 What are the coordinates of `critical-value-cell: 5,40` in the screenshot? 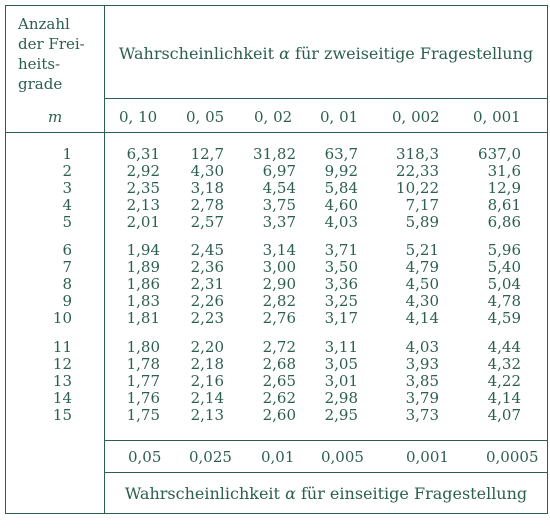 It's located at (504, 267).